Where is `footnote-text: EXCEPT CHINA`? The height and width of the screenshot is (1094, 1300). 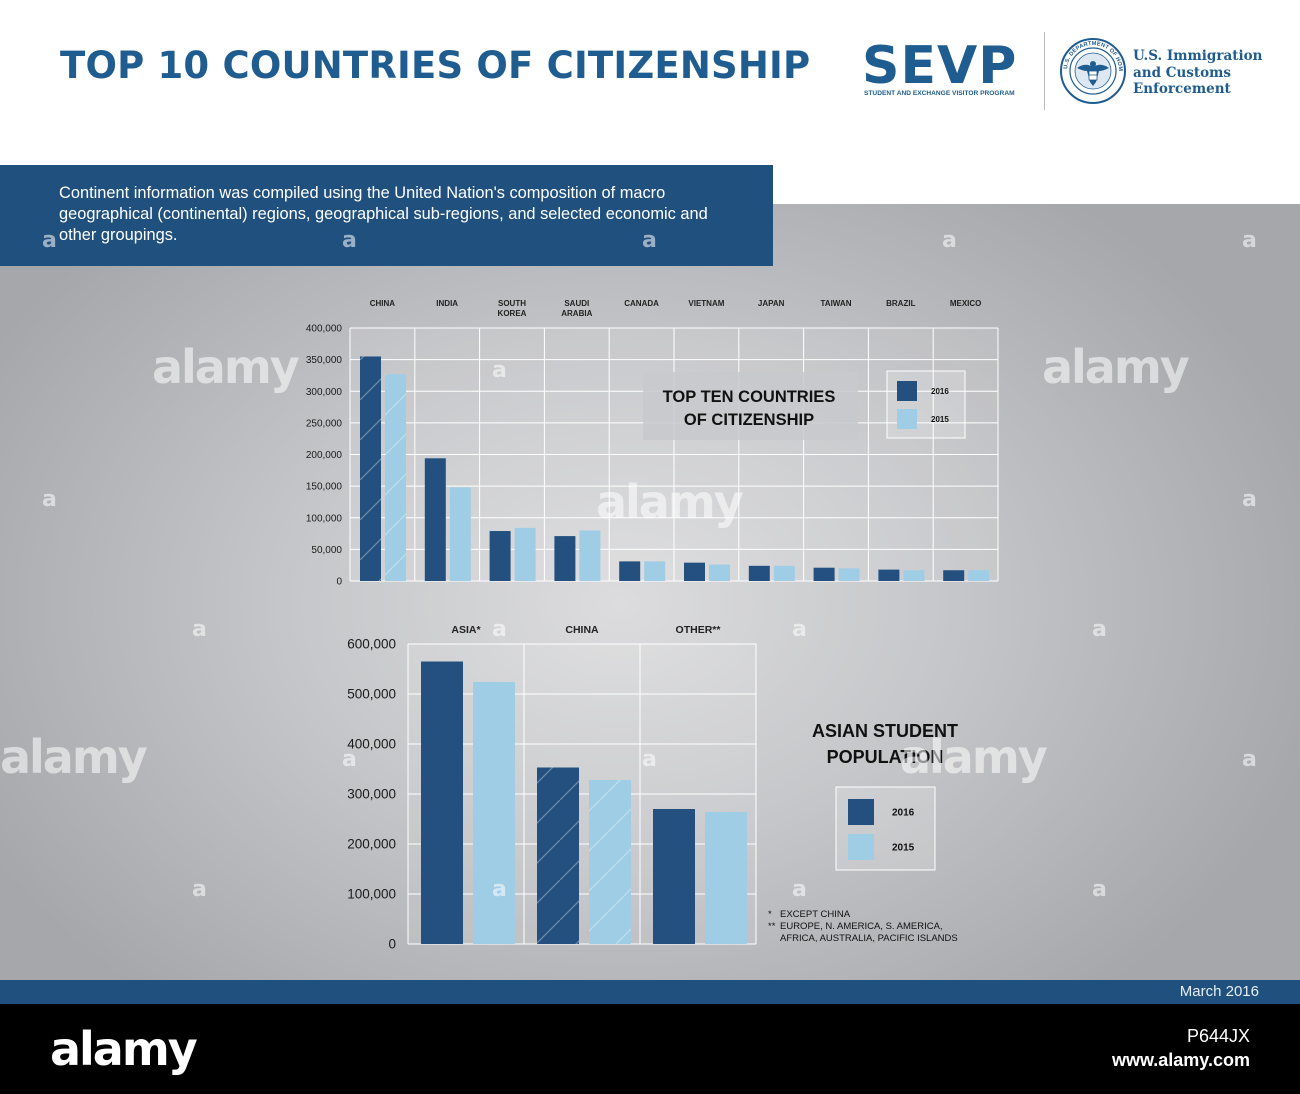
footnote-text: EXCEPT CHINA is located at coordinates (815, 914).